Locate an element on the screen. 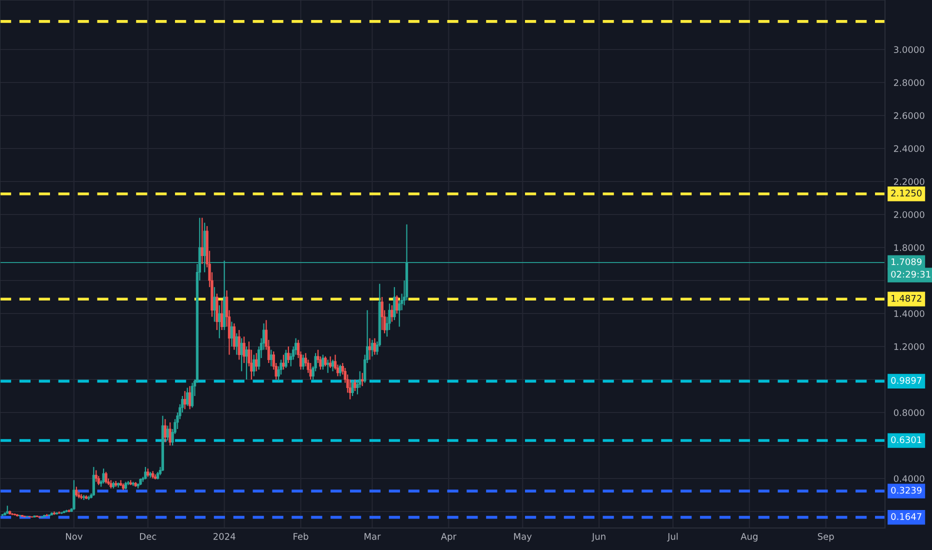 The image size is (932, 550). x-tick-label: Nov is located at coordinates (74, 536).